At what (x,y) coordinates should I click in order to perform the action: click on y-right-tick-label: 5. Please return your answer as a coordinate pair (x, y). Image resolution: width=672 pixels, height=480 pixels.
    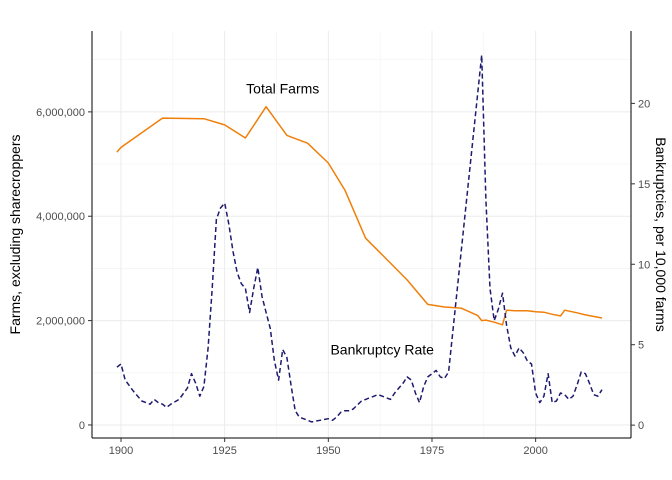
    Looking at the image, I should click on (641, 346).